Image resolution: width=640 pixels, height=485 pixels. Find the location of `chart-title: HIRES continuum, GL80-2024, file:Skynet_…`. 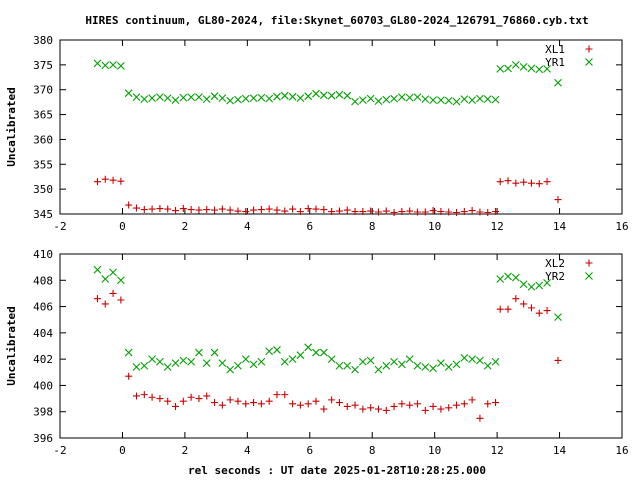

chart-title: HIRES continuum, GL80-2024, file:Skynet_… is located at coordinates (336, 20).